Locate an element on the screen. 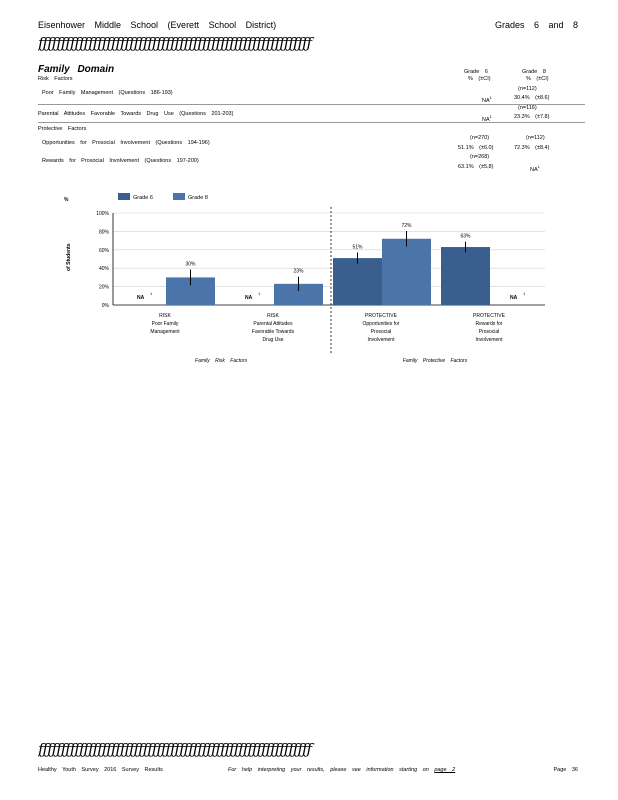  y-axis-label: of Students is located at coordinates (69, 257).